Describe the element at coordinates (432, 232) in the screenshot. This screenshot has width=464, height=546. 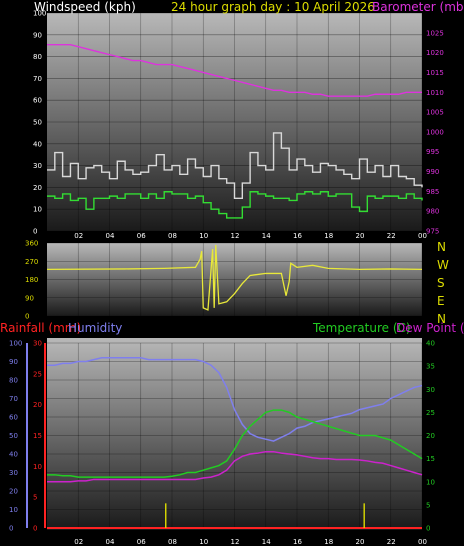
I see `ytick-barometer: 975` at that location.